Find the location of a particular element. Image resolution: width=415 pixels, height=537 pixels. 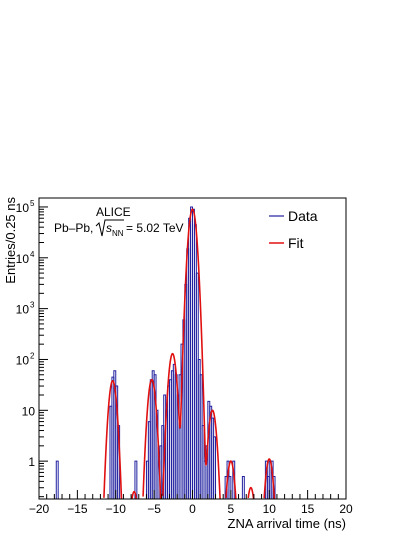

sqrt-symbol is located at coordinates (109, 228).